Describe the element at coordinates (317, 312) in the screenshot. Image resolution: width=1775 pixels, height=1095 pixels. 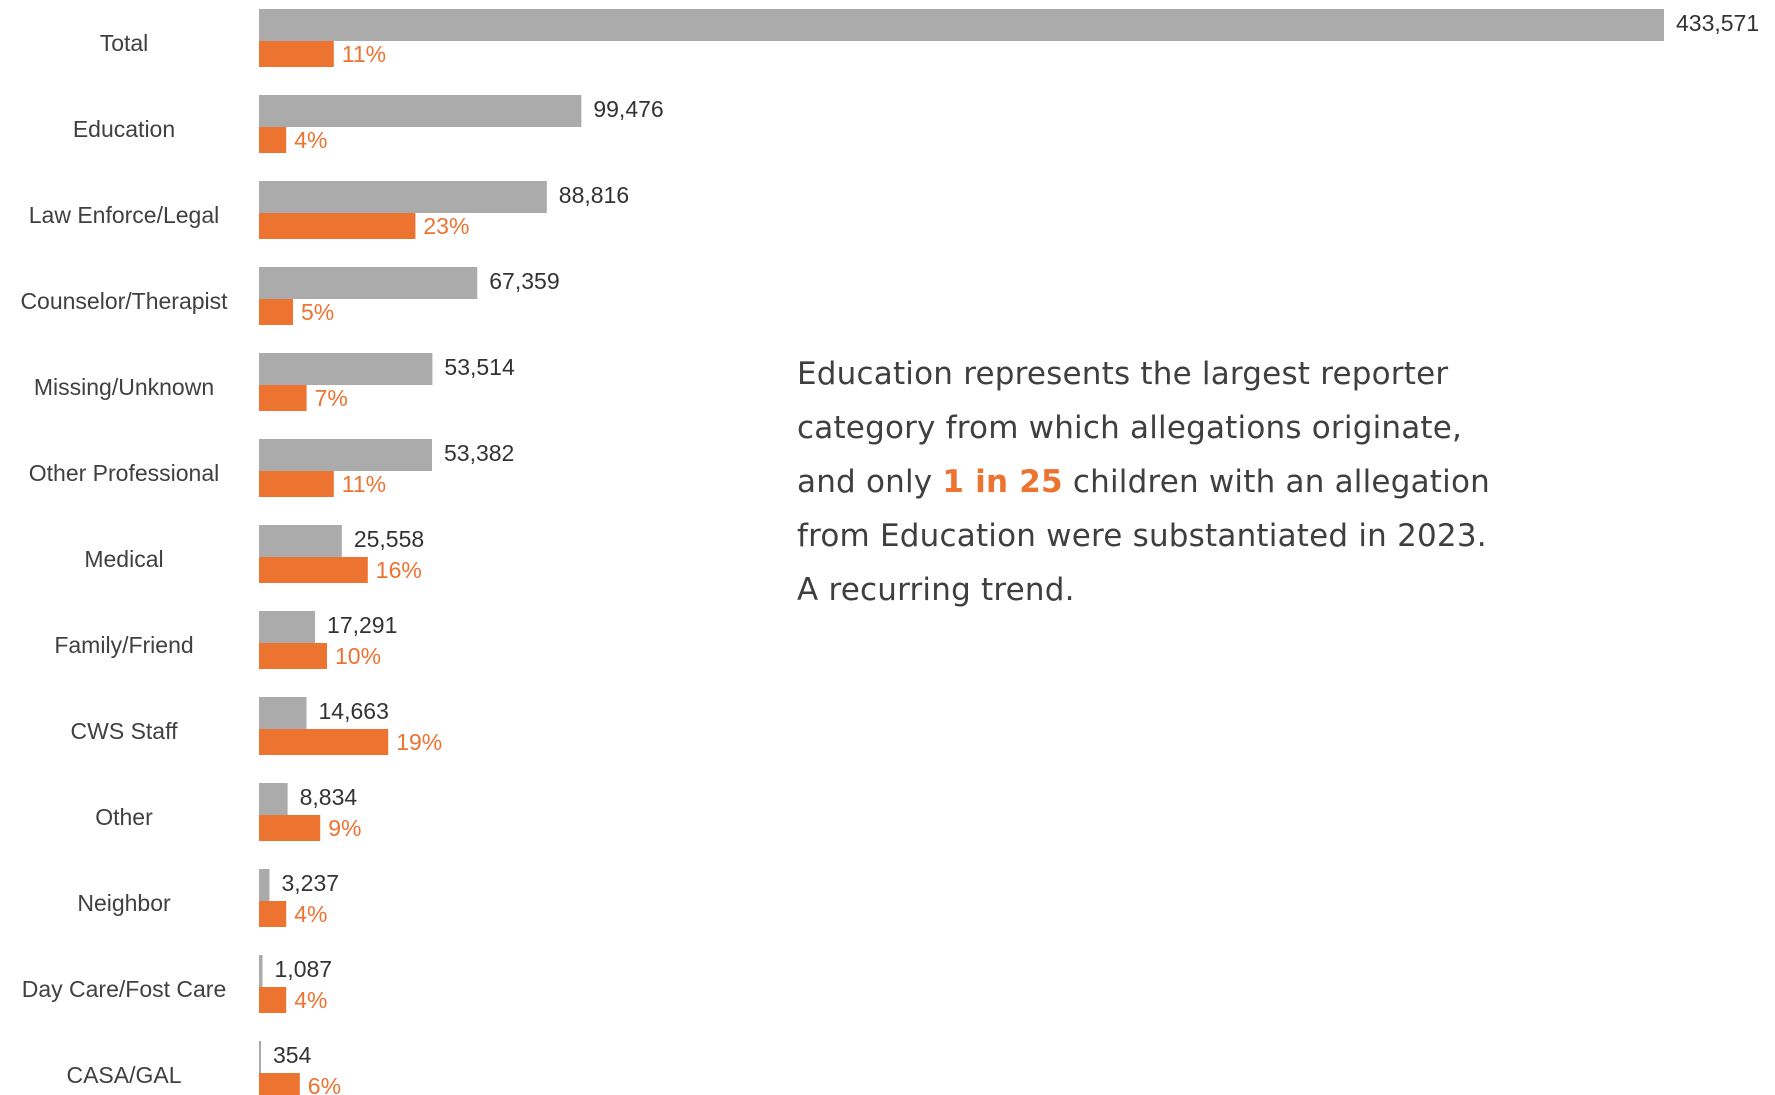
I see `rate-value-label: 5%` at that location.